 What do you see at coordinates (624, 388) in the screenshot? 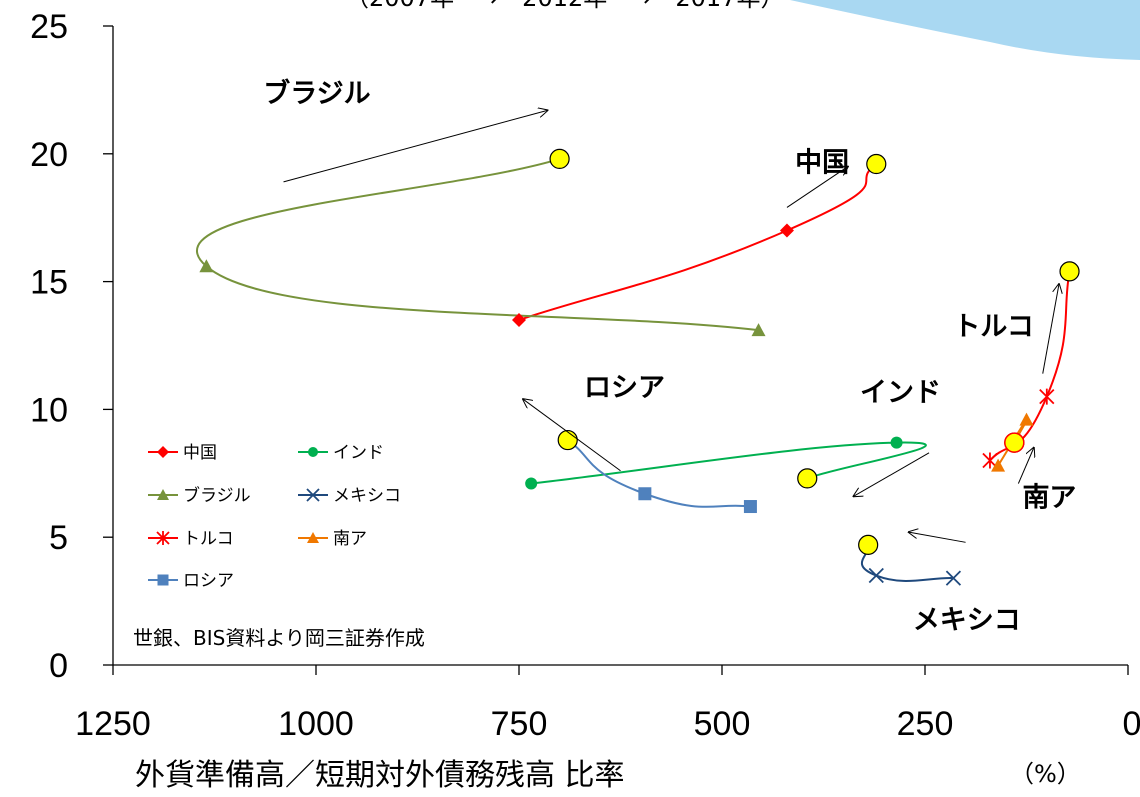
I see `annotation-label: ロシア` at bounding box center [624, 388].